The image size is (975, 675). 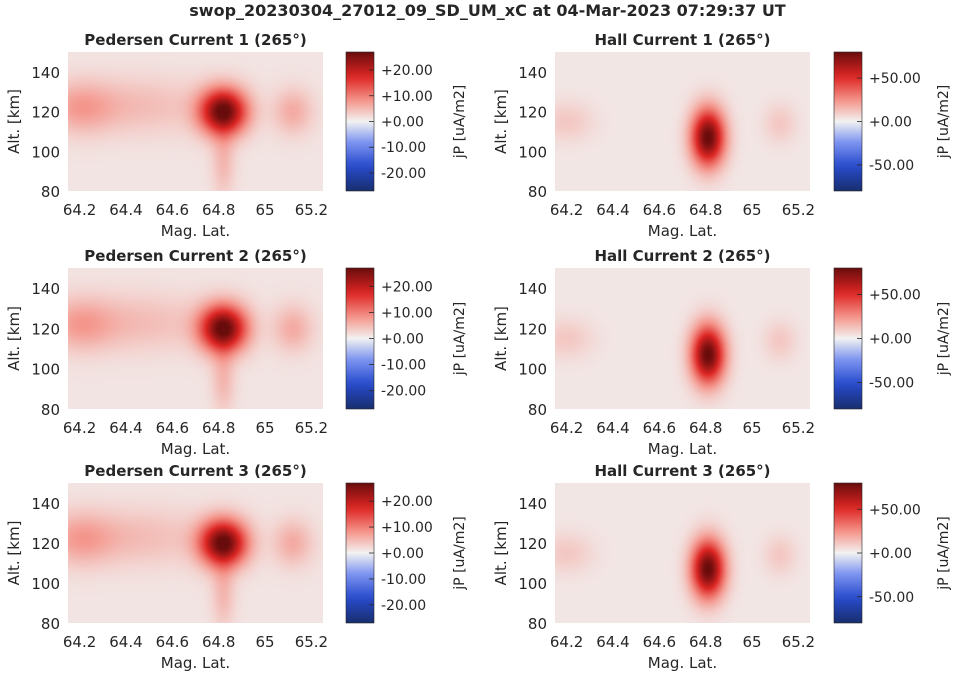 I want to click on panel-title: Hall Current 3 (265°), so click(x=682, y=471).